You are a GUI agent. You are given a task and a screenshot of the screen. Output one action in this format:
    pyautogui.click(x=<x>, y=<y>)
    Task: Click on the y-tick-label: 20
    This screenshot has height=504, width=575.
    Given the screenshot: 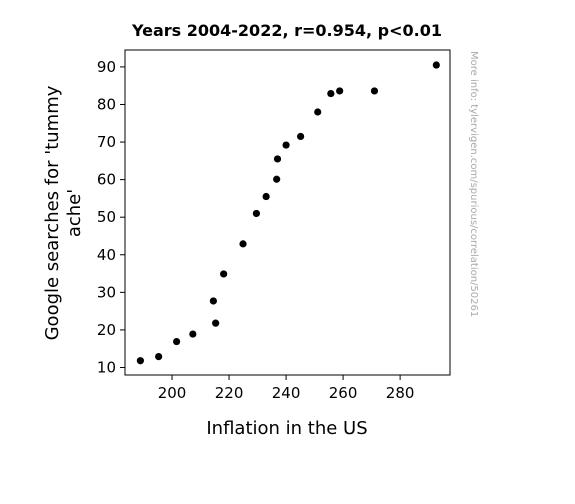 What is the action you would take?
    pyautogui.click(x=106, y=330)
    